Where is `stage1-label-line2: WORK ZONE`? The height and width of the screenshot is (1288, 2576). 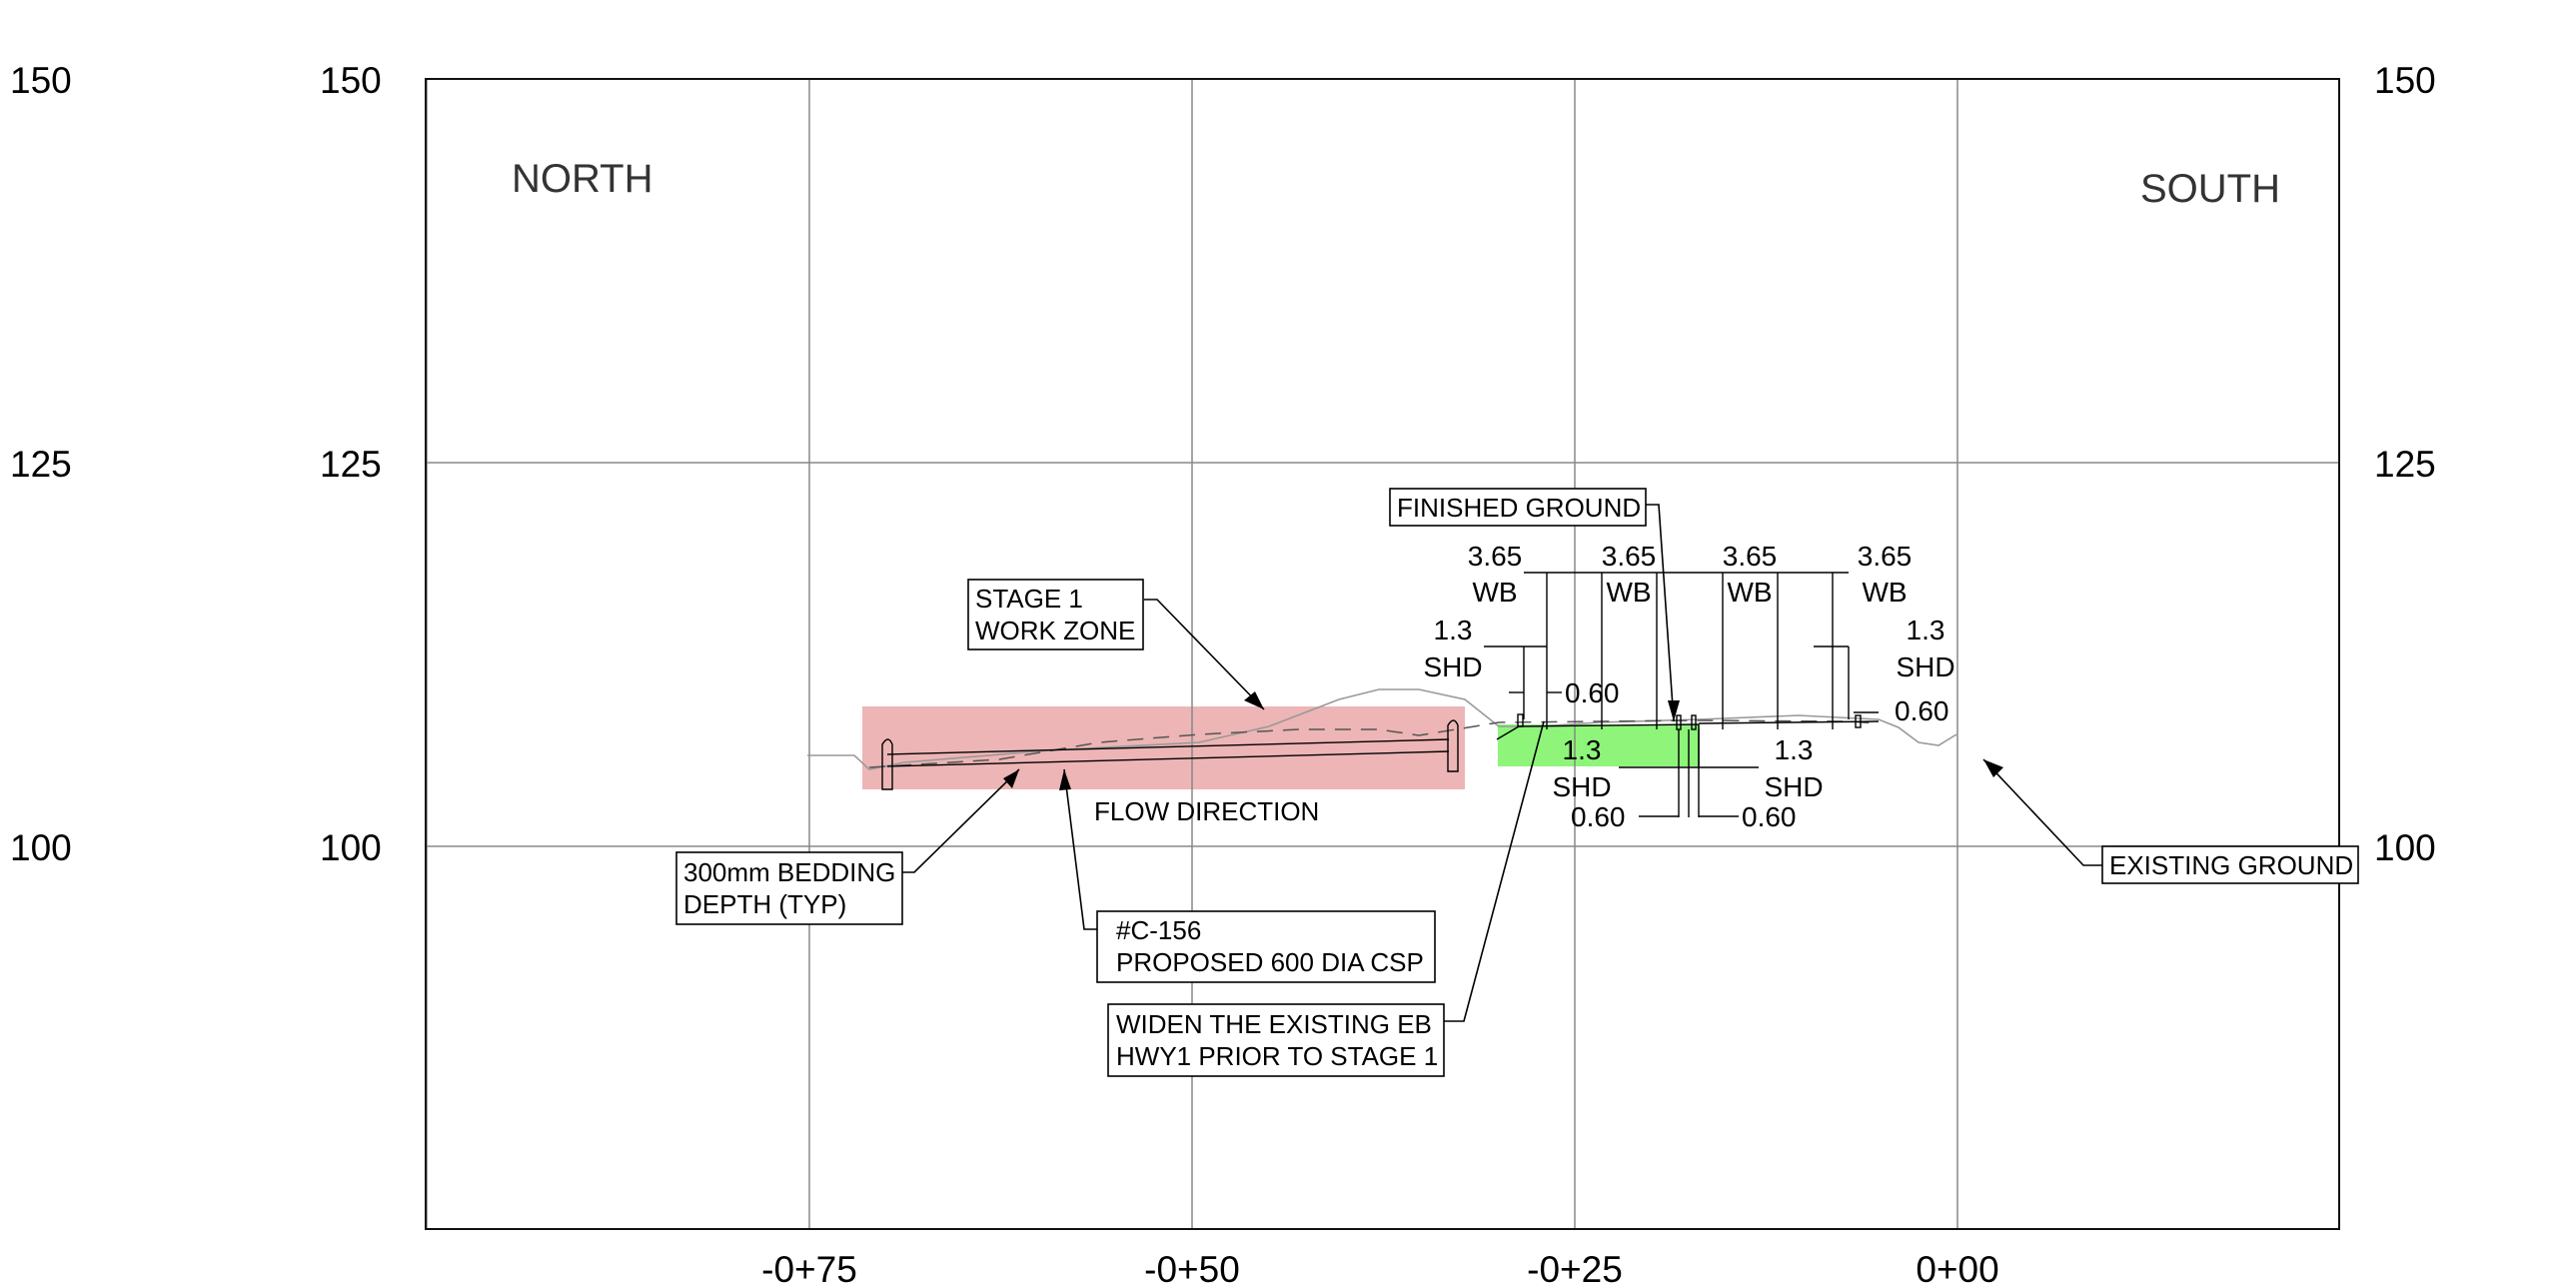 stage1-label-line2: WORK ZONE is located at coordinates (1055, 630).